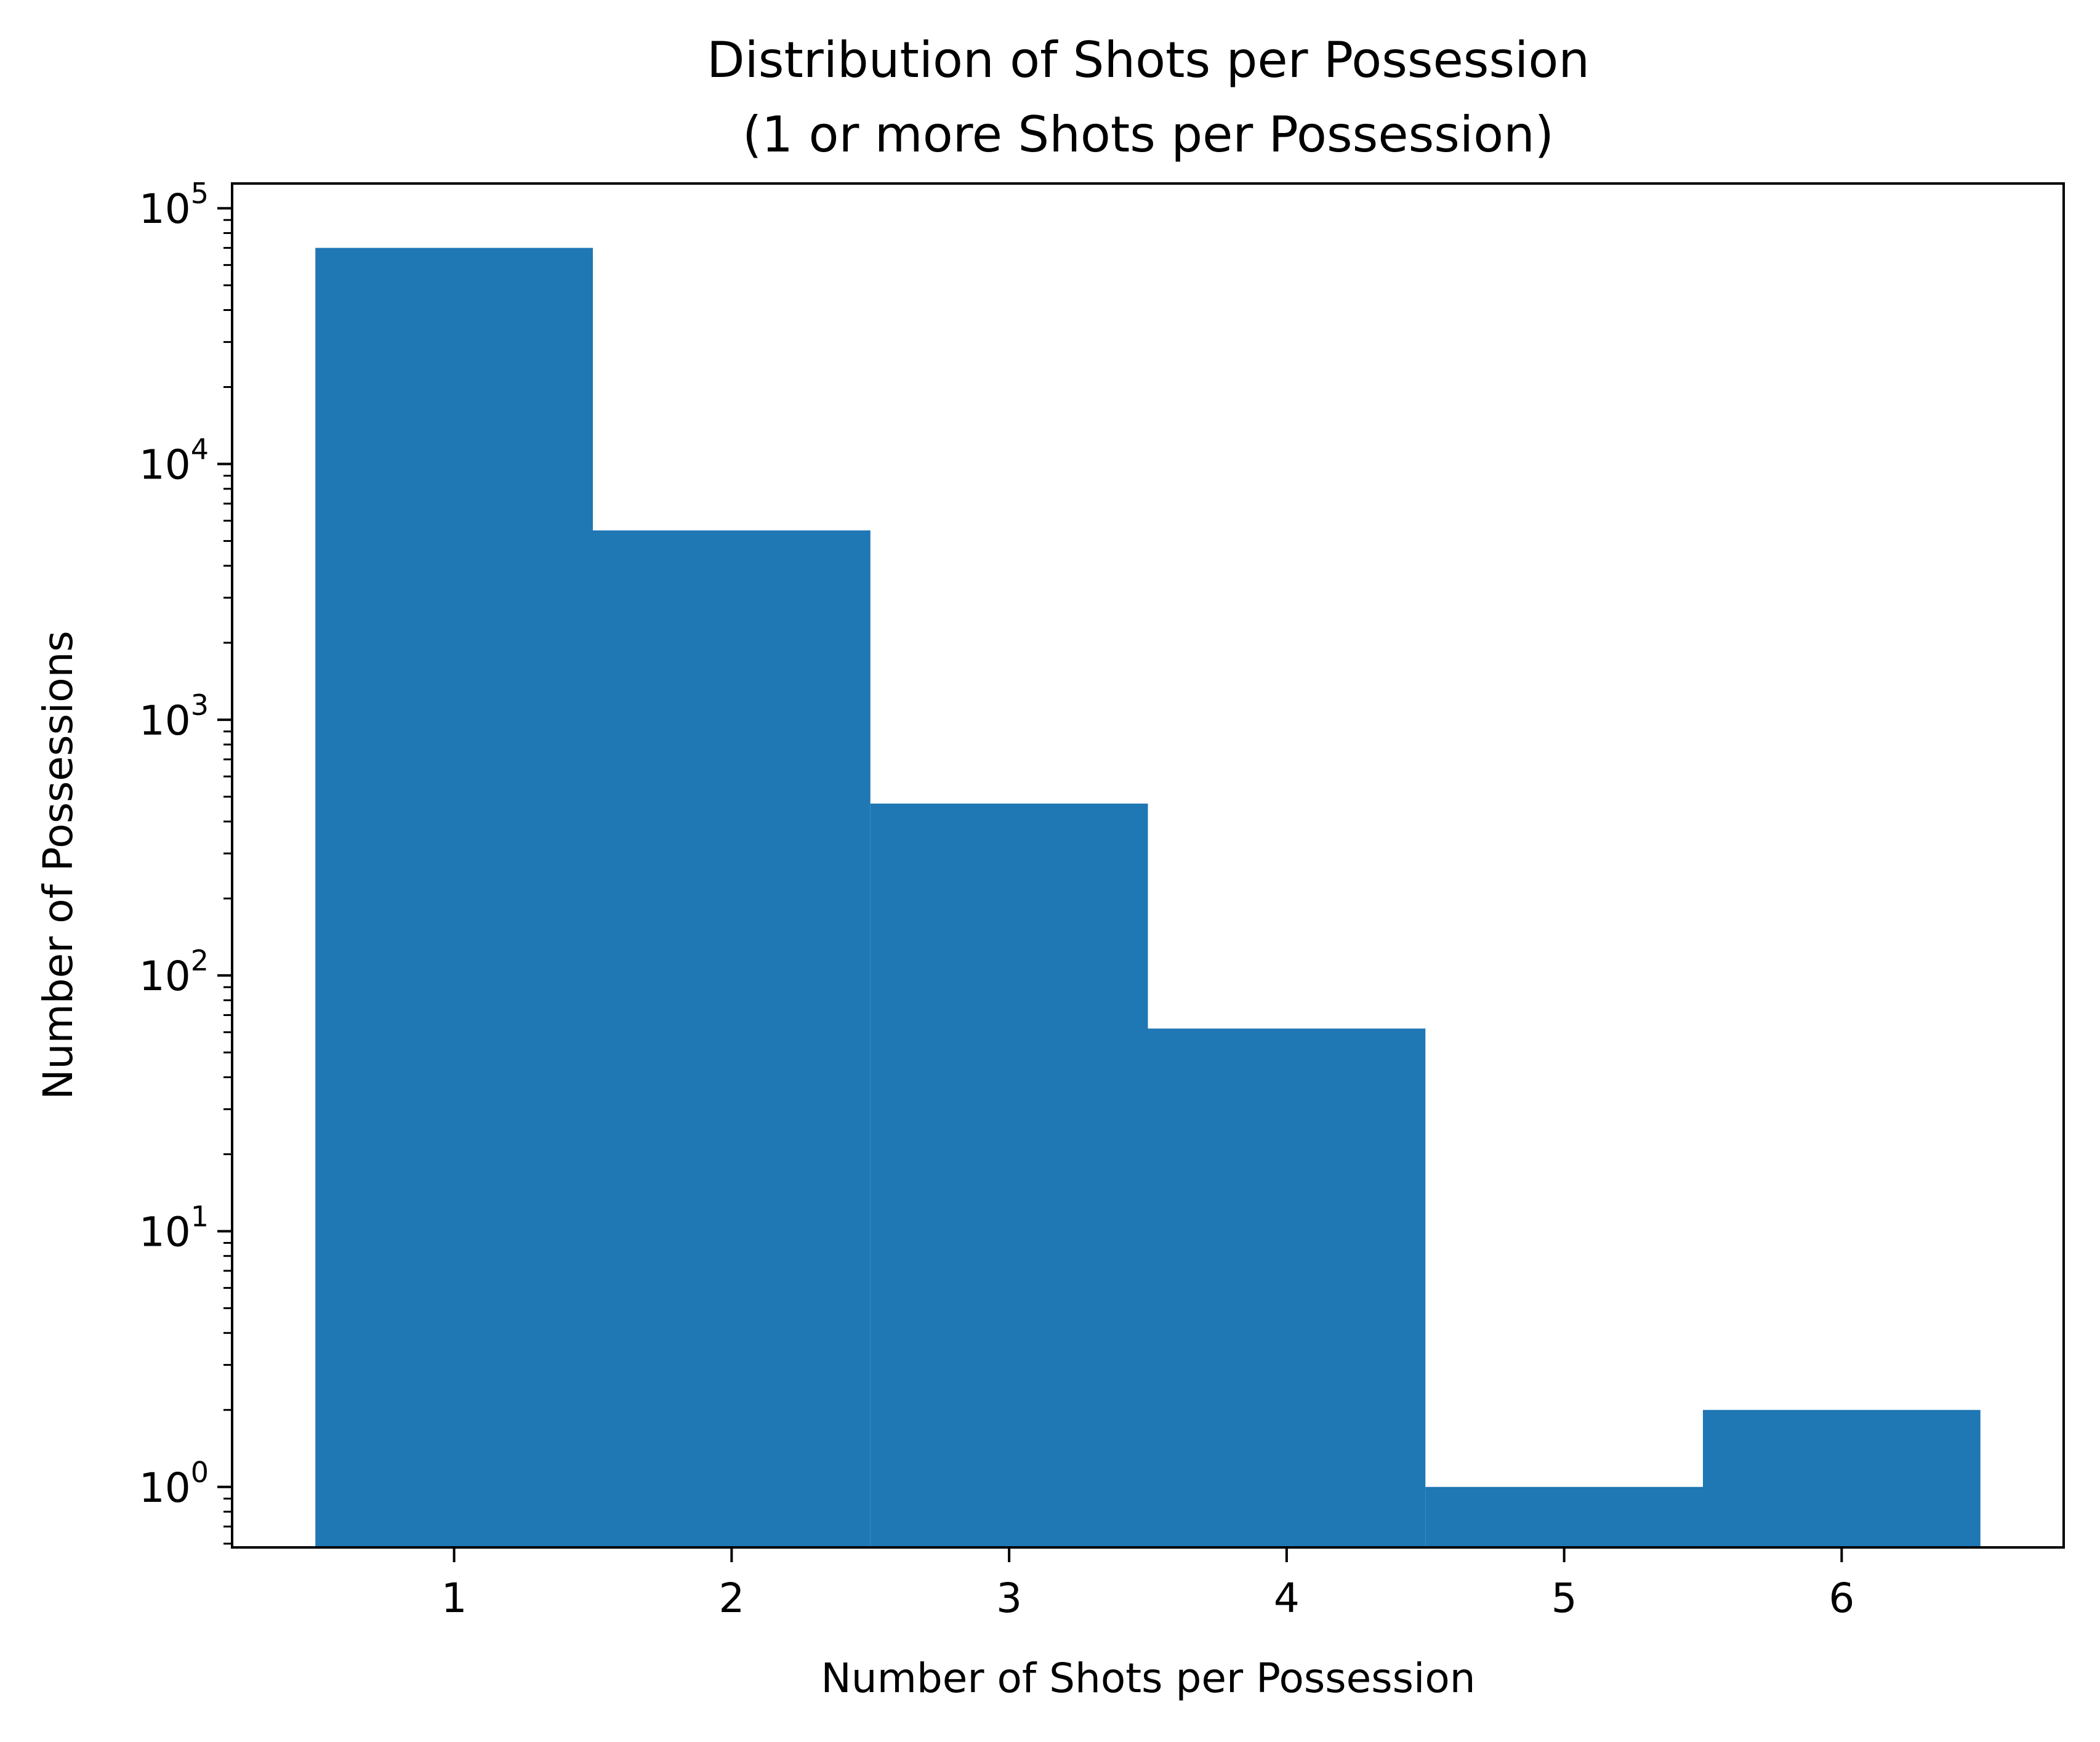 This screenshot has width=2100, height=1742. I want to click on x-tick-label: 4, so click(1287, 1598).